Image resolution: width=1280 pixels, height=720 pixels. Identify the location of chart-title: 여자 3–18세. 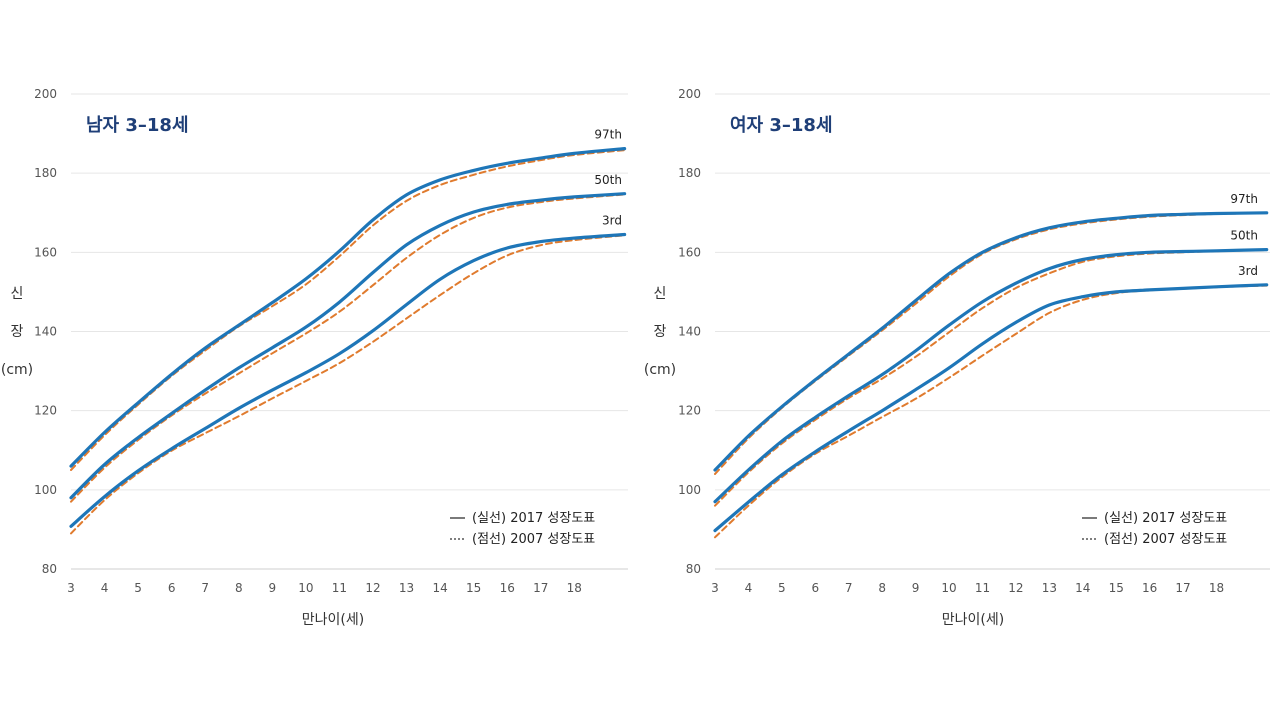
(781, 125).